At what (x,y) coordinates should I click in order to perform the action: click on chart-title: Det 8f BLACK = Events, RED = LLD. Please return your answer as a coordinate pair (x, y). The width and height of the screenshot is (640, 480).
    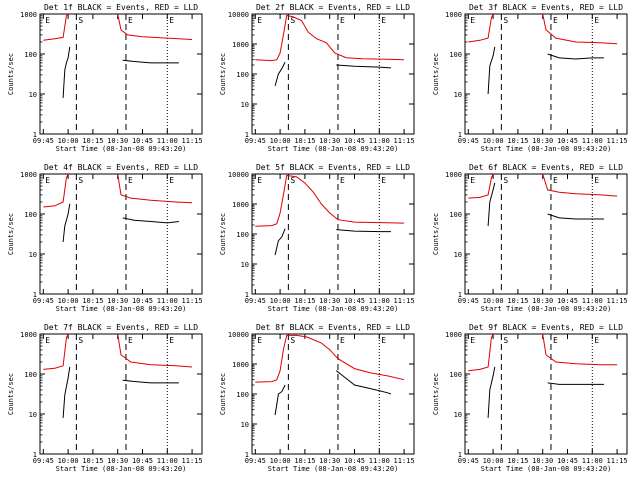
    Looking at the image, I should click on (333, 327).